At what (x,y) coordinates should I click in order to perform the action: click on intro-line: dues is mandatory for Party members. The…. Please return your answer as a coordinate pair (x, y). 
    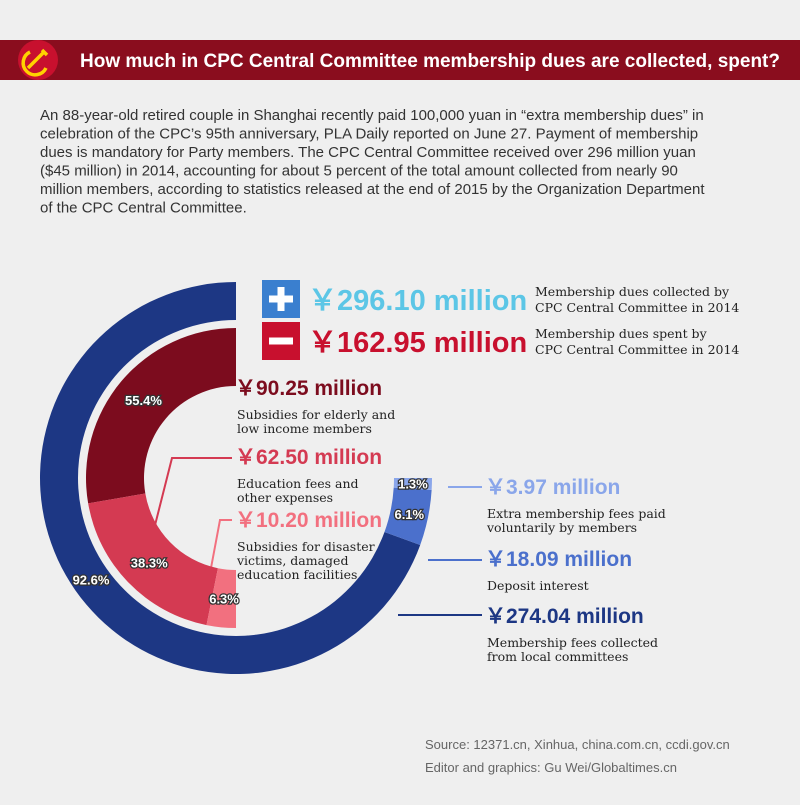
    Looking at the image, I should click on (368, 152).